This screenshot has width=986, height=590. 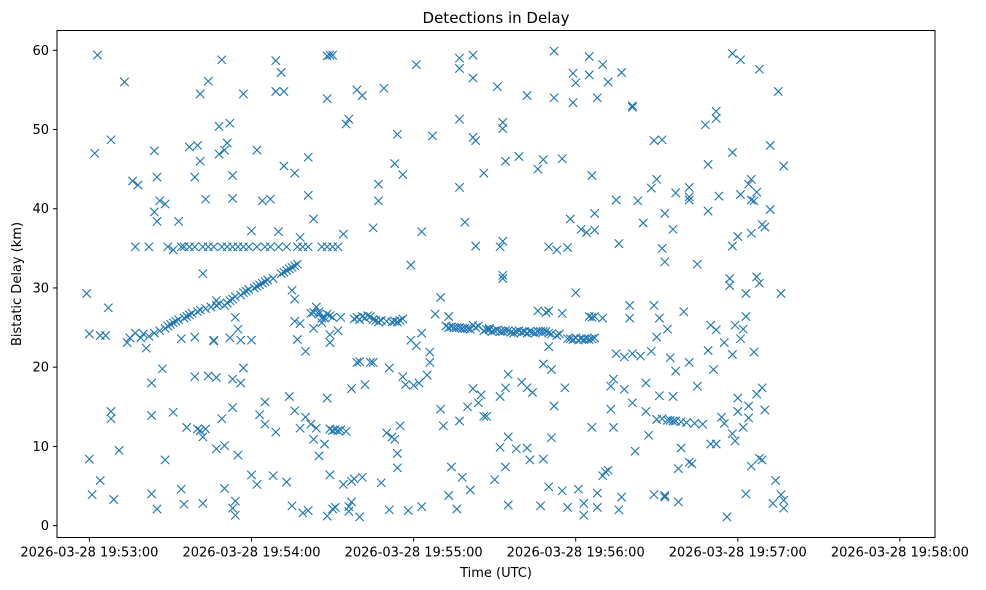 What do you see at coordinates (738, 553) in the screenshot?
I see `x-tick-label: 2026-03-28 19:57:00` at bounding box center [738, 553].